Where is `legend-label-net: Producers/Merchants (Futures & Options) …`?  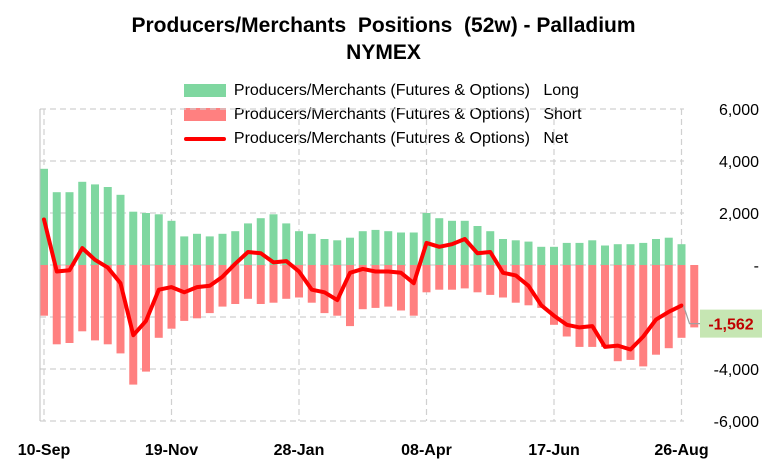
legend-label-net: Producers/Merchants (Futures & Options) … is located at coordinates (401, 138).